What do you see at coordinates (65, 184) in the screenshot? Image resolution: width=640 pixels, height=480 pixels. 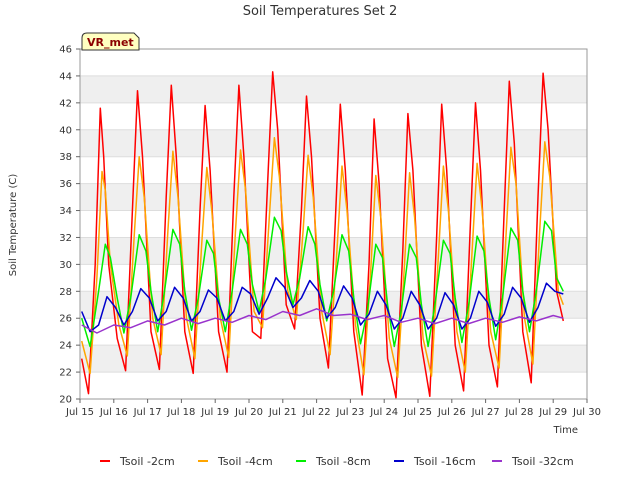 I see `y-tick-label: 36` at bounding box center [65, 184].